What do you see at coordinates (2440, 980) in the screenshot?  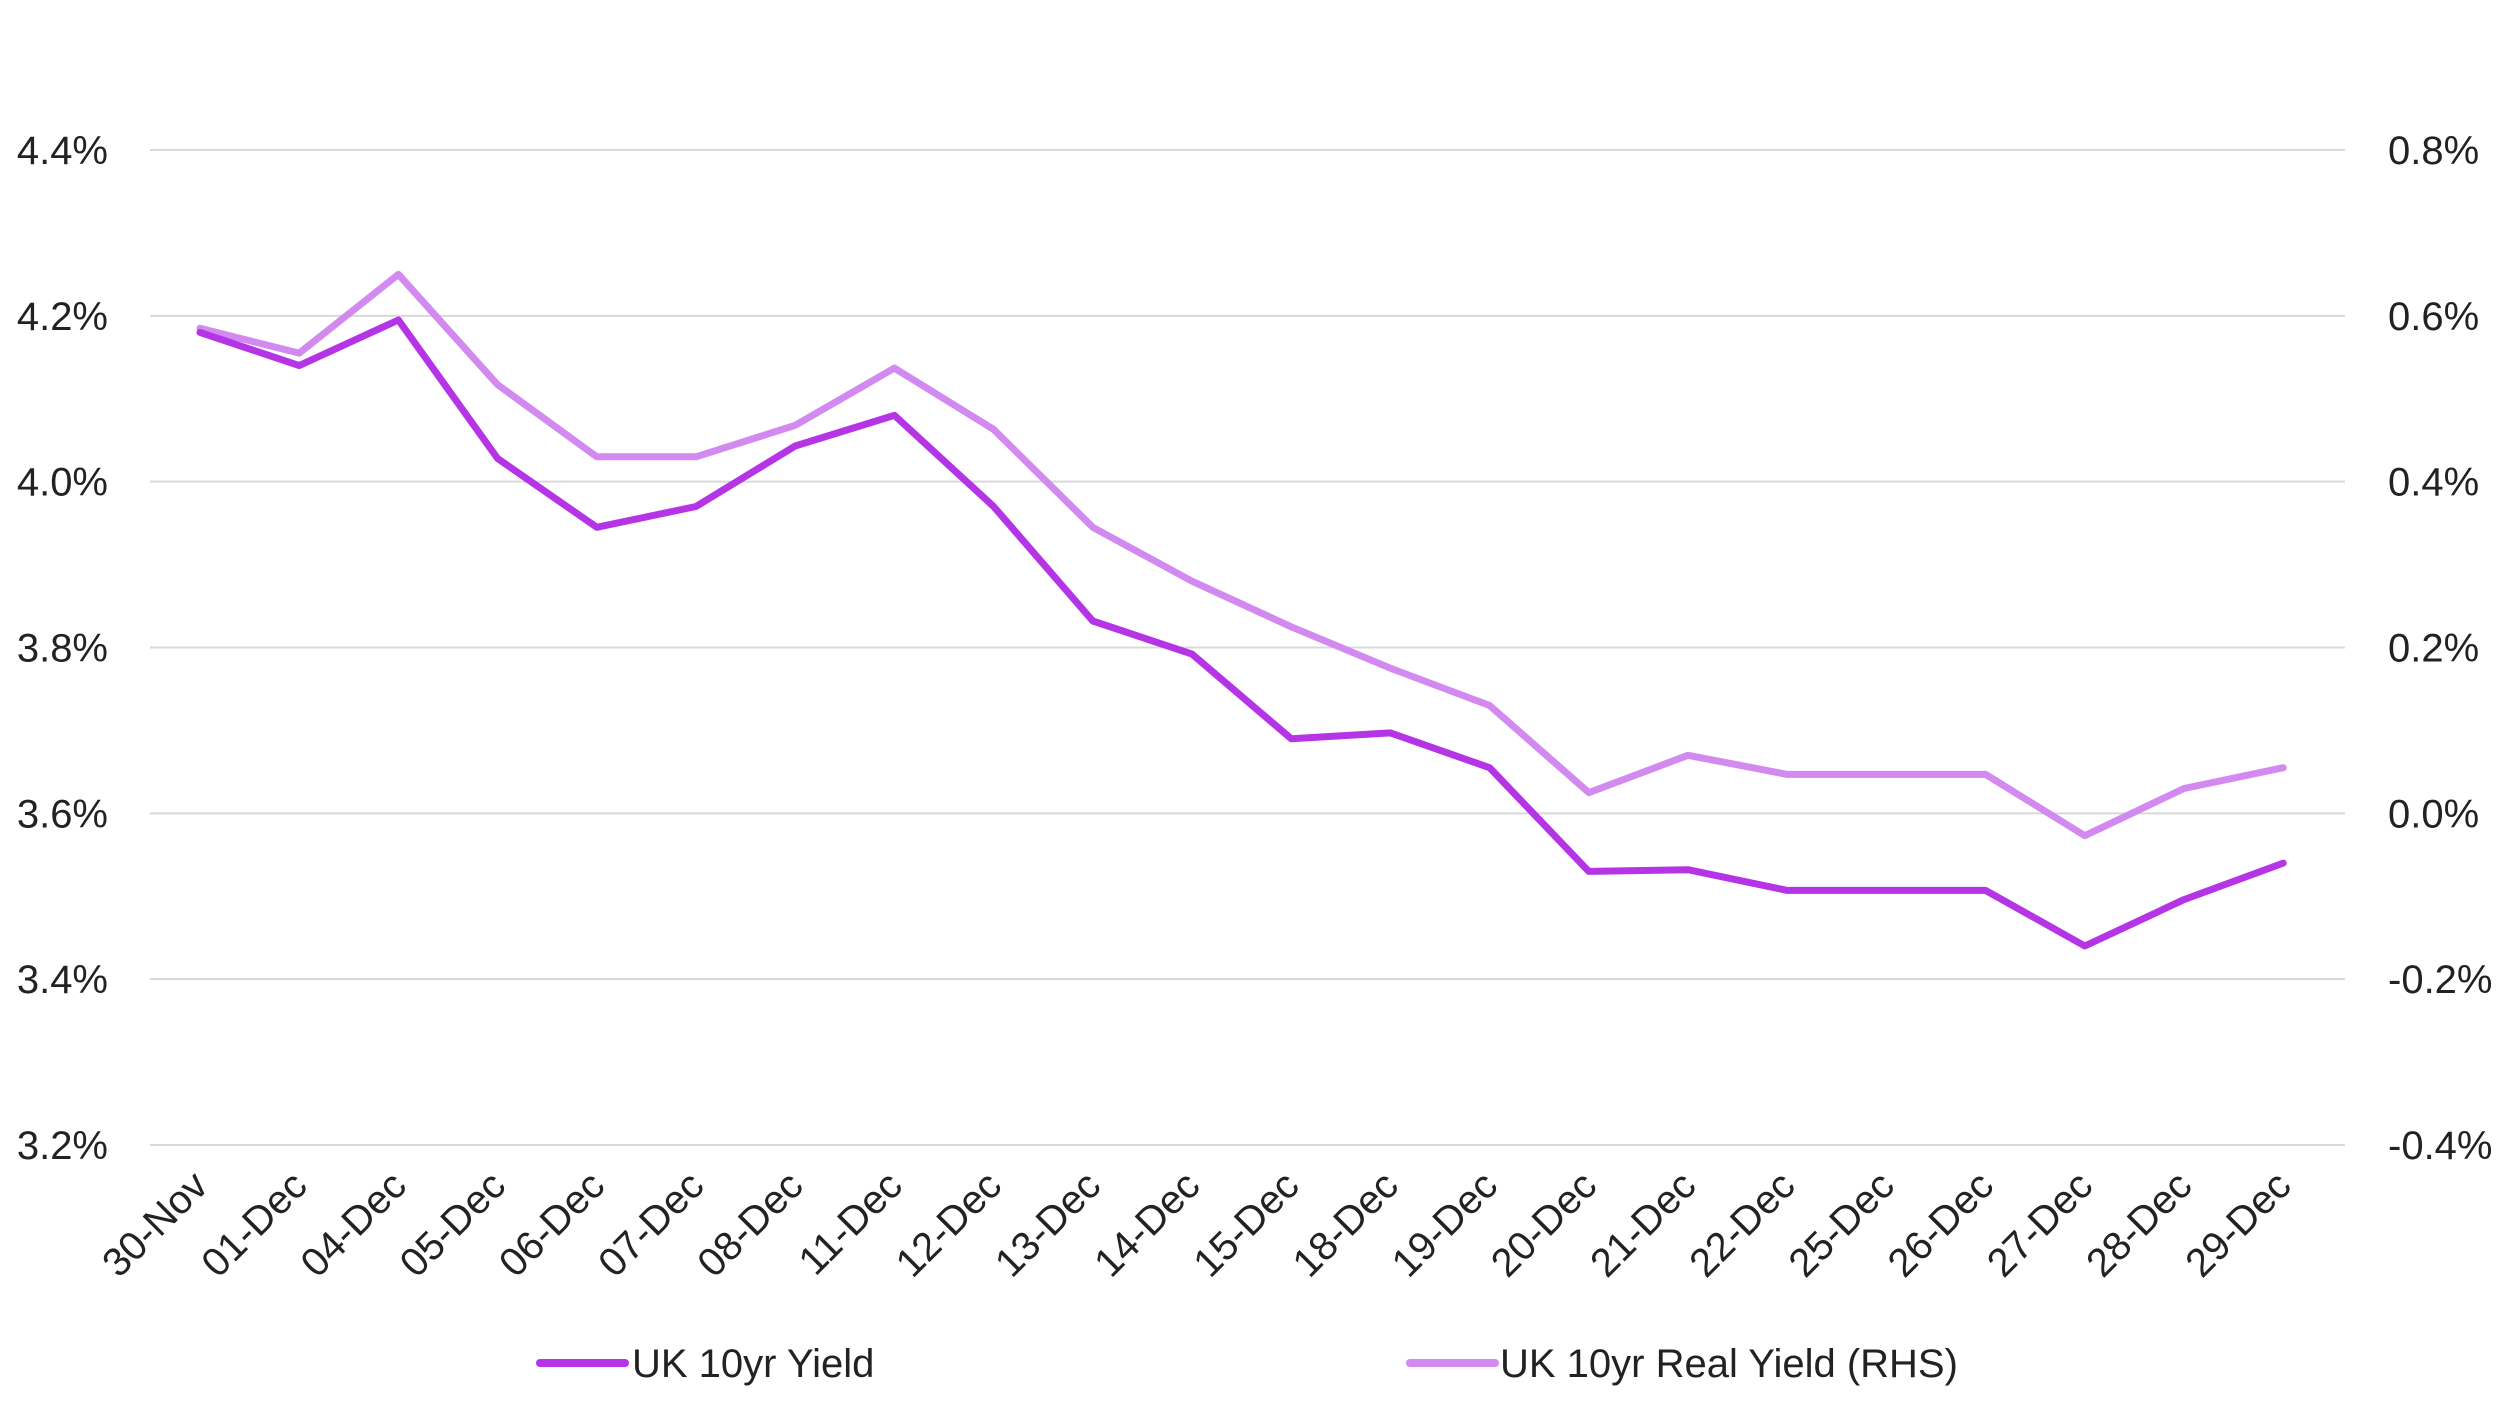 I see `right-tick-label: -0.2%` at bounding box center [2440, 980].